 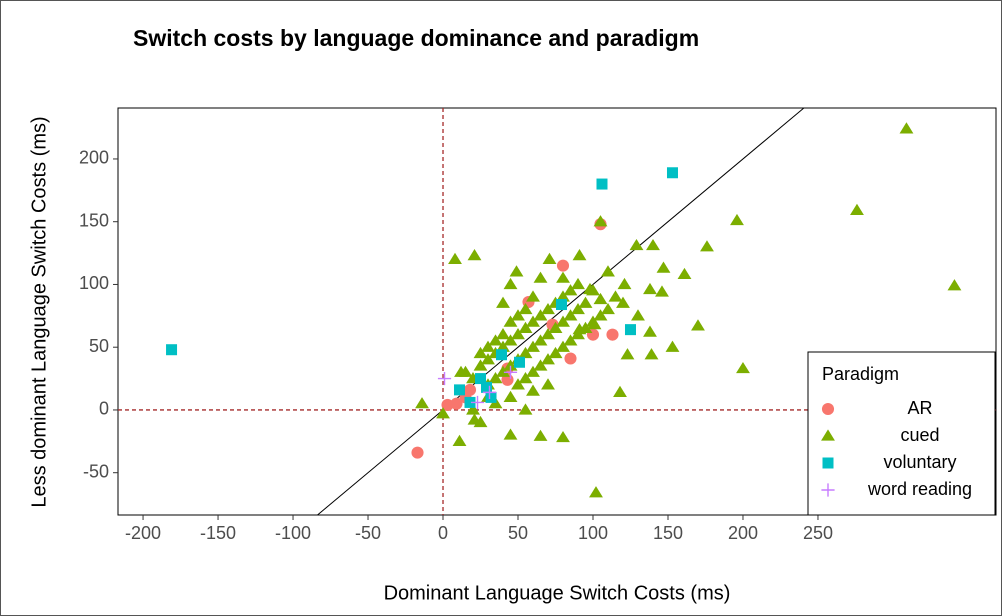 I want to click on legend-label: AR, so click(x=919, y=408).